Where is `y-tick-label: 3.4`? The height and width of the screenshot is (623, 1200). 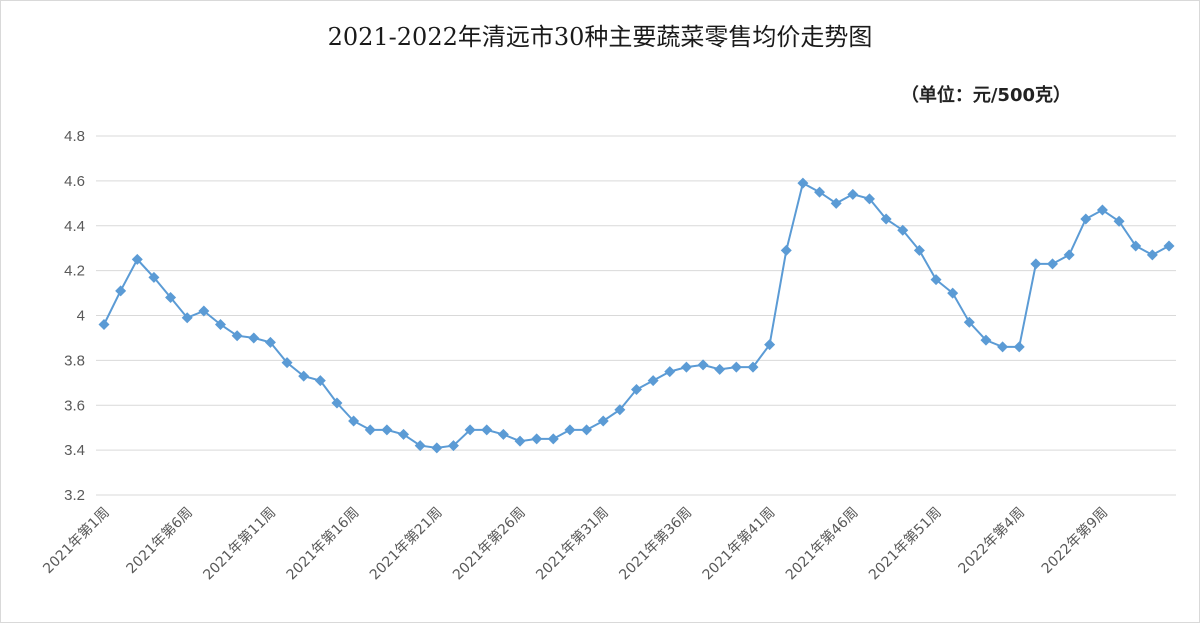 y-tick-label: 3.4 is located at coordinates (74, 450).